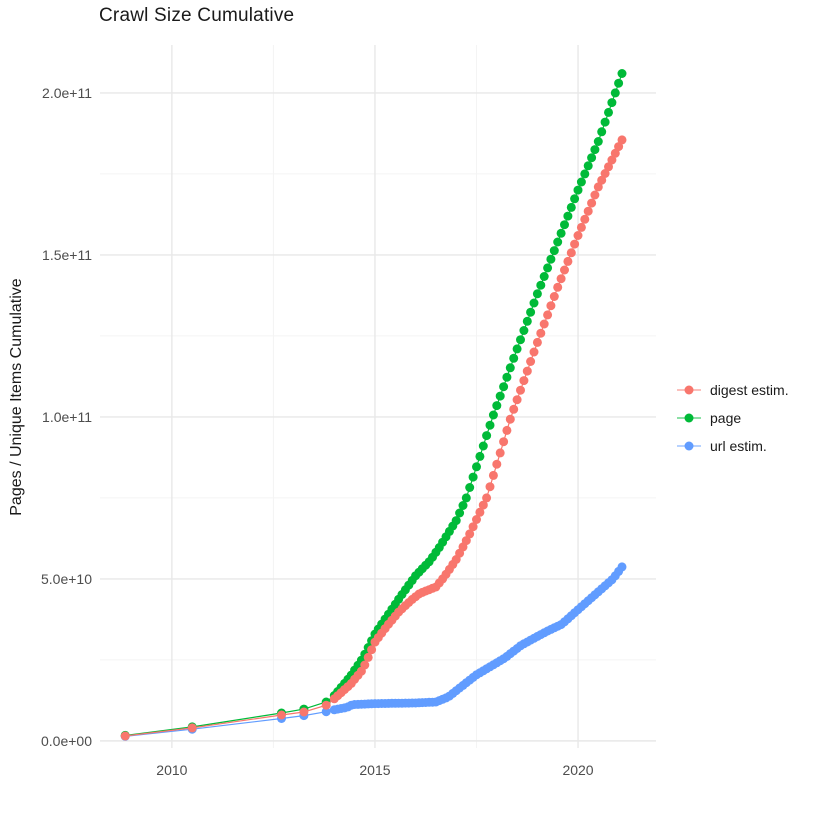 This screenshot has width=826, height=827. I want to click on legend-item-page: page, so click(732, 417).